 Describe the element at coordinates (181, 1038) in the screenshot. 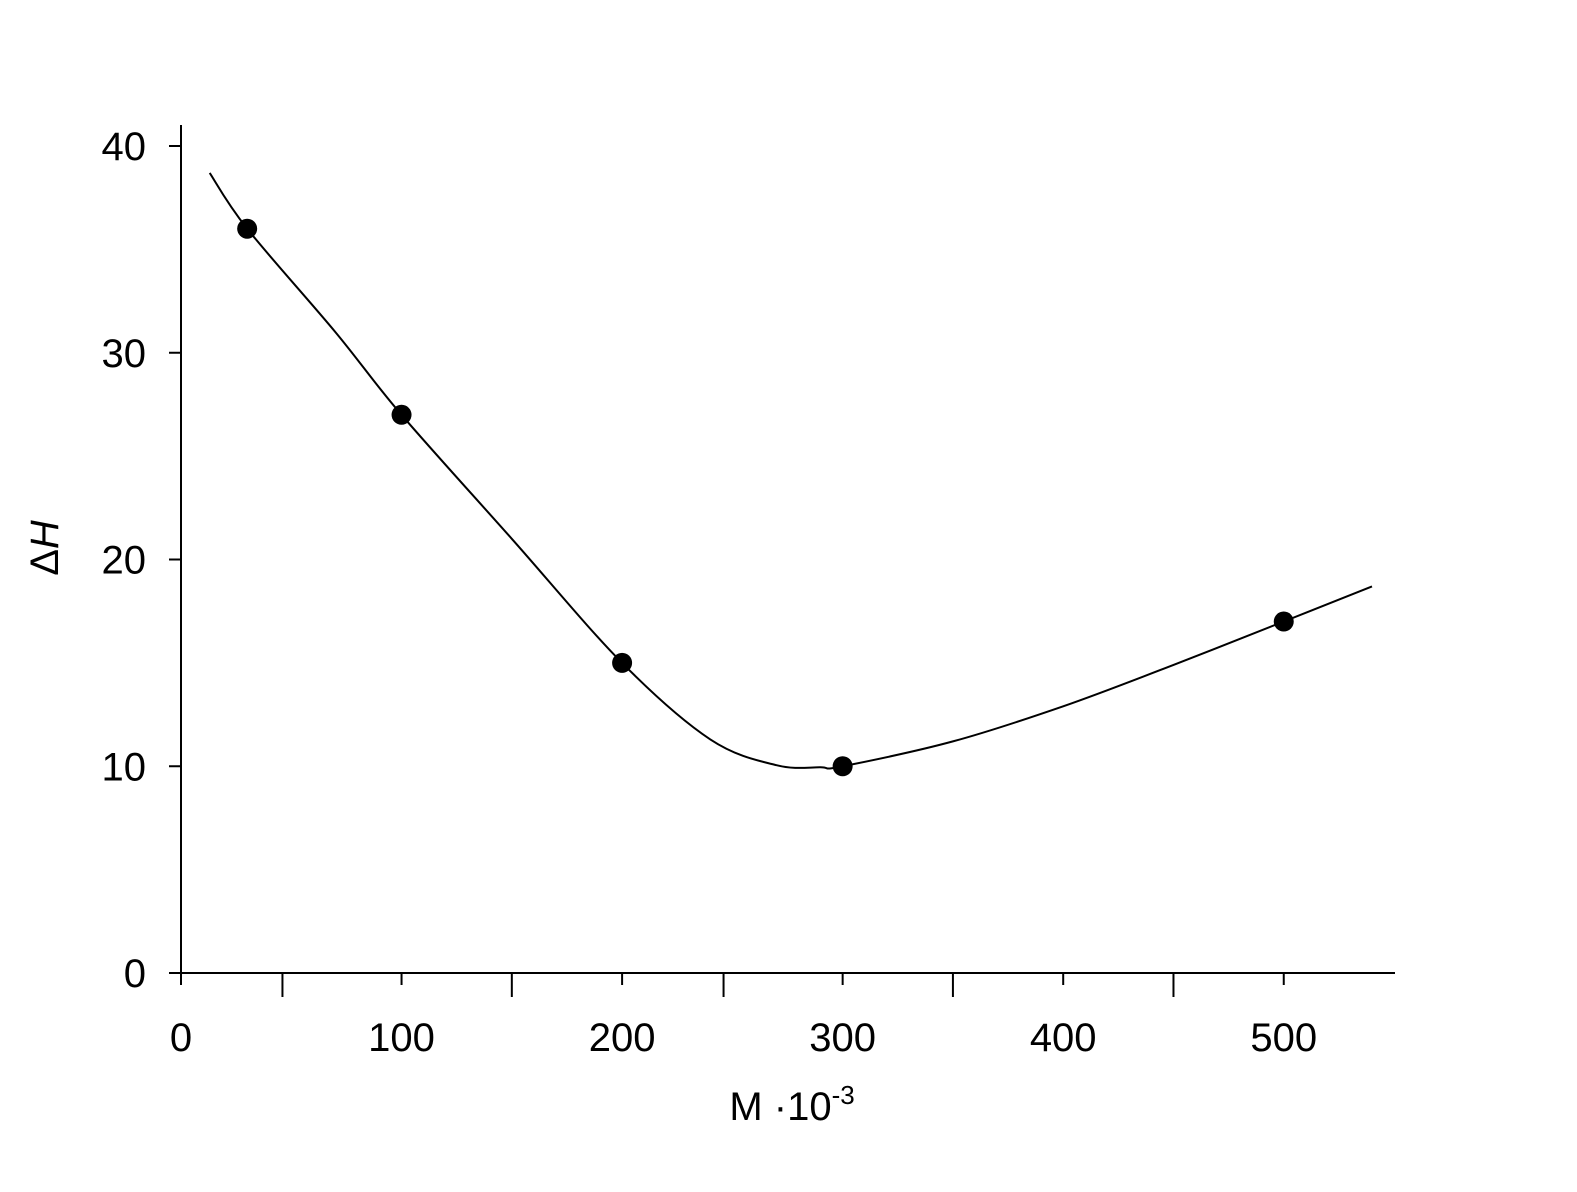

I see `x-tick-label: 0` at that location.